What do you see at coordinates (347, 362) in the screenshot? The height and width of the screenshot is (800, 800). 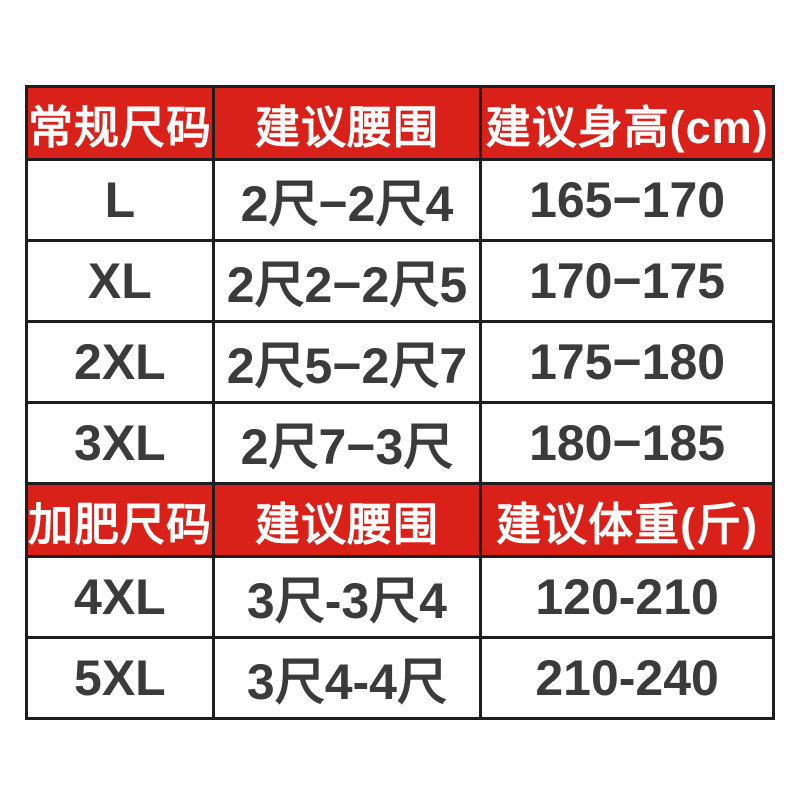 I see `waist-cell: 2尺5−2尺7` at bounding box center [347, 362].